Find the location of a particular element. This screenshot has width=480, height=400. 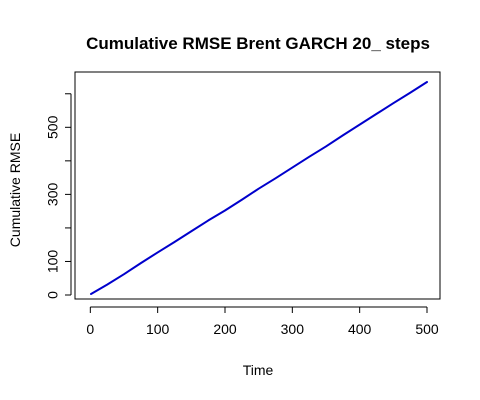

y-tick-label: 500 is located at coordinates (53, 127).